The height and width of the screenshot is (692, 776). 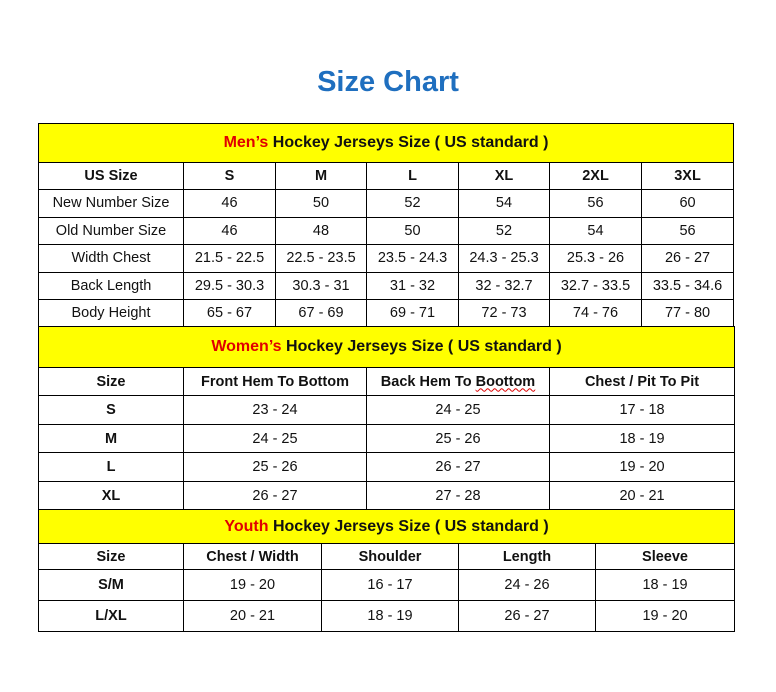 What do you see at coordinates (246, 142) in the screenshot?
I see `men-label: Men’s` at bounding box center [246, 142].